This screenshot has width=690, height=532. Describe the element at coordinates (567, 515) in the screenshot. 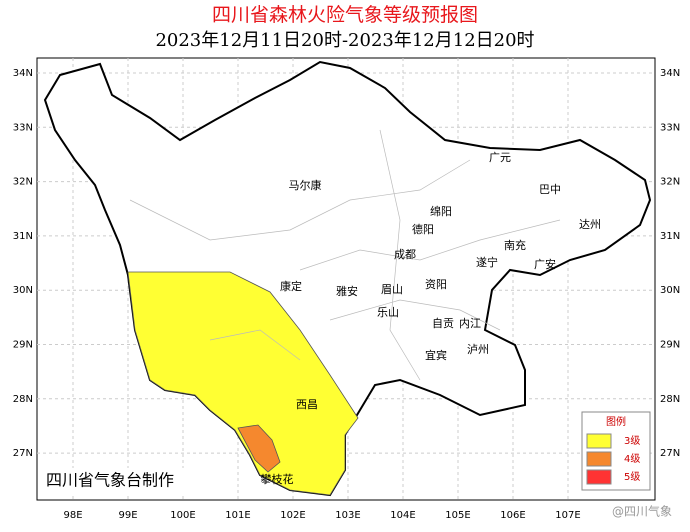

I see `lon-label: 107E` at that location.